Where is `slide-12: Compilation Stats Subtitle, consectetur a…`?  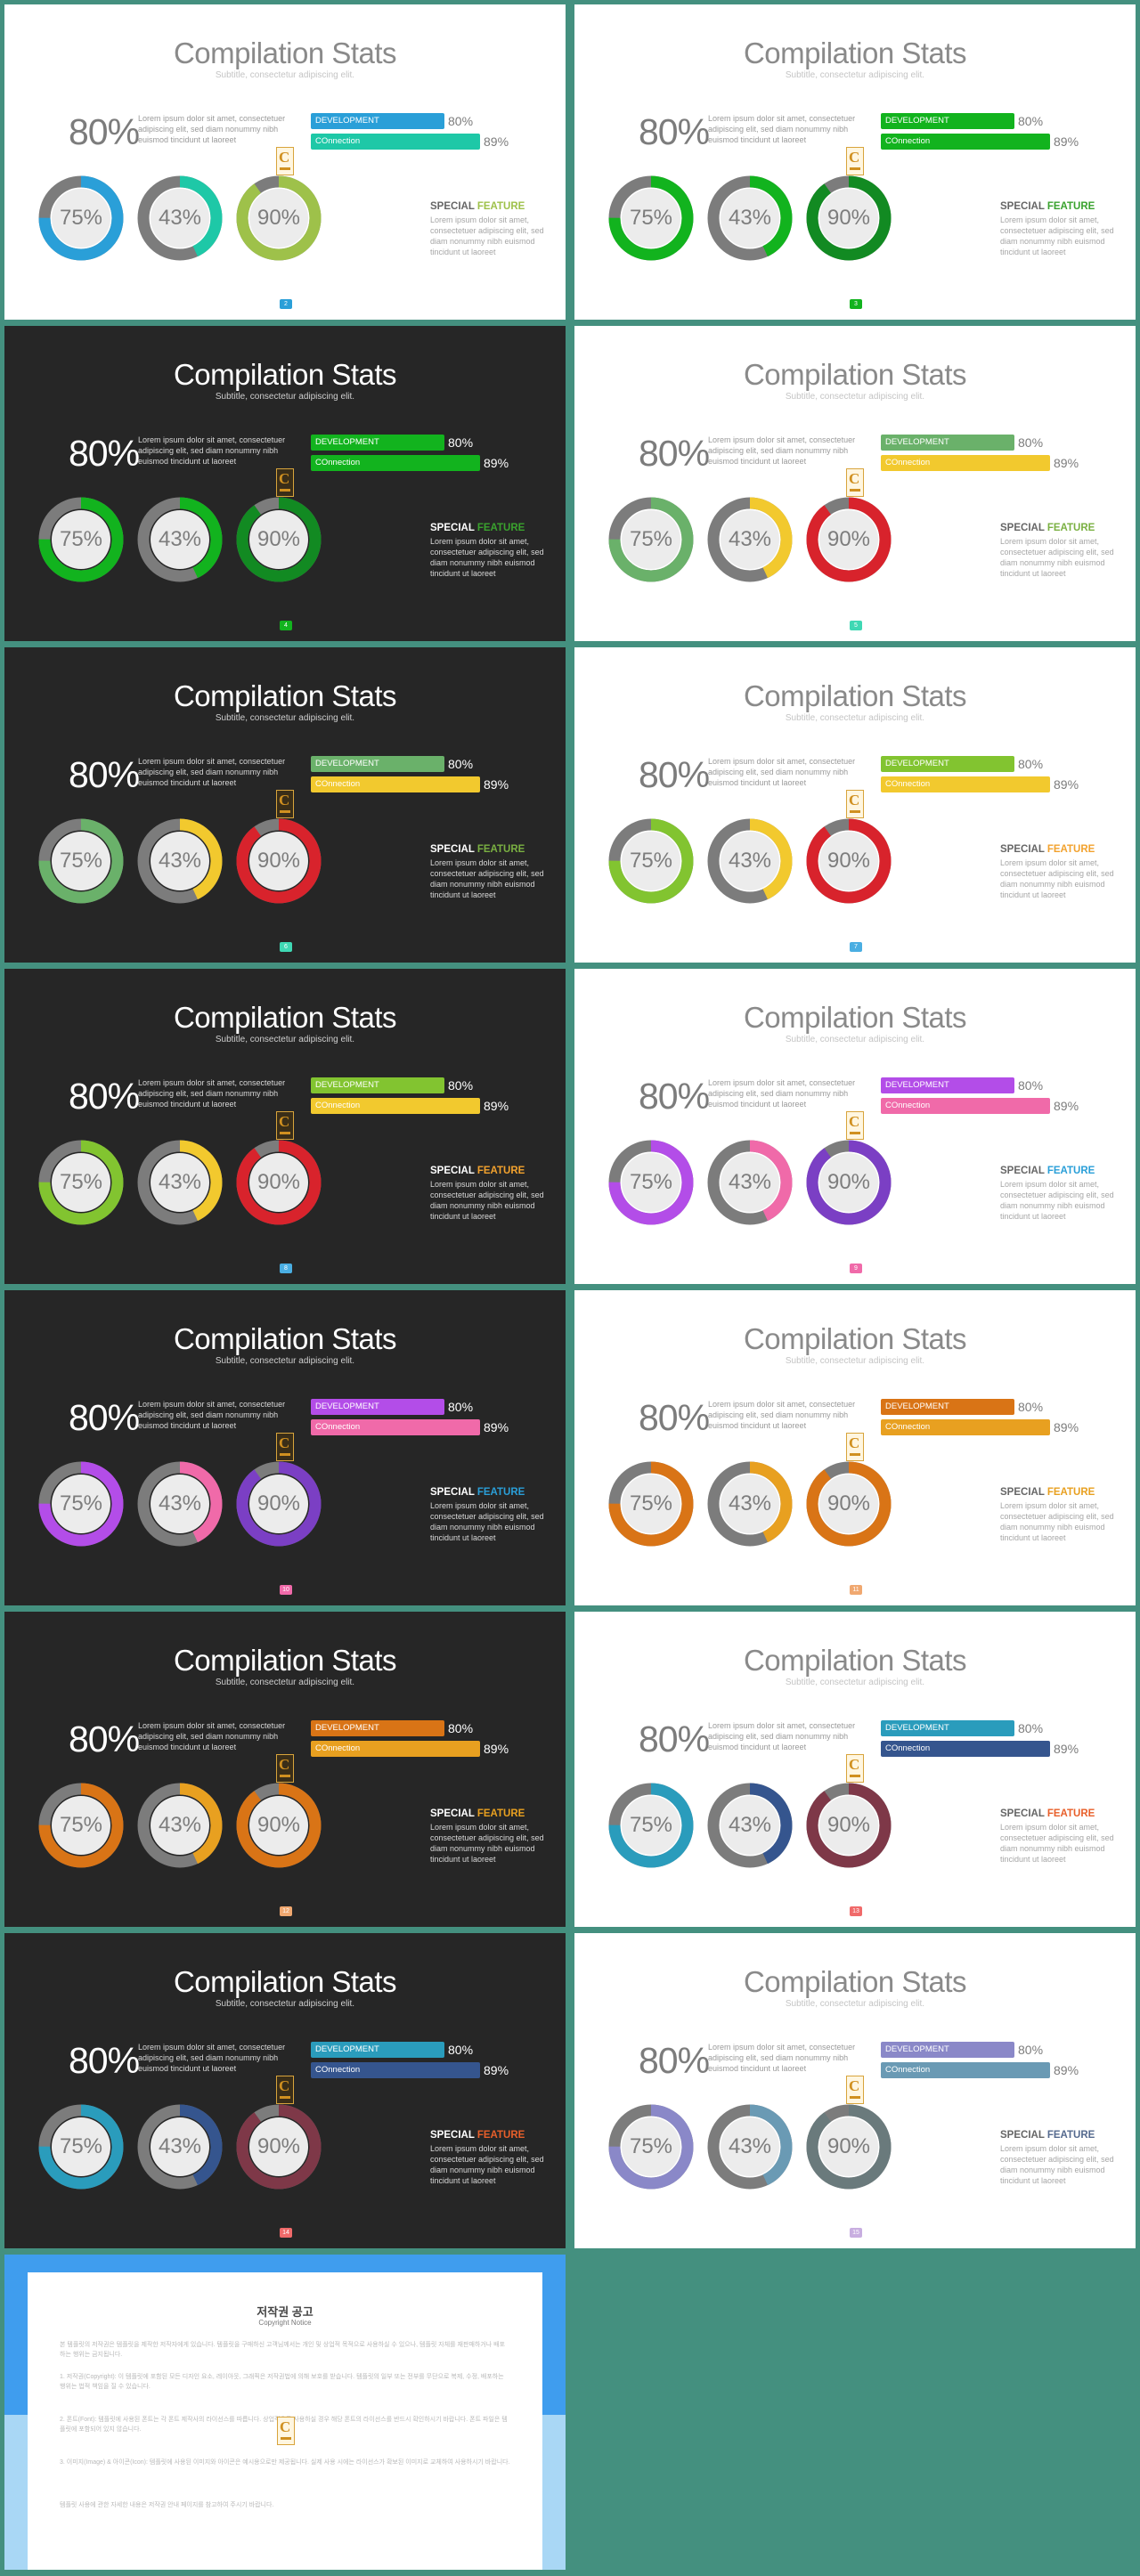 slide-12: Compilation Stats Subtitle, consectetur a… is located at coordinates (285, 1769).